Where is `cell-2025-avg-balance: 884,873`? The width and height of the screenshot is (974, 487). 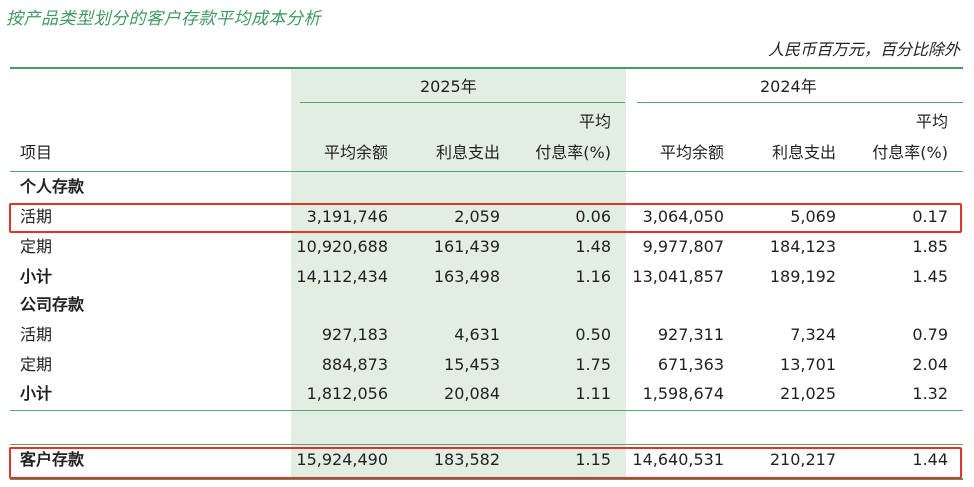
cell-2025-avg-balance: 884,873 is located at coordinates (354, 364).